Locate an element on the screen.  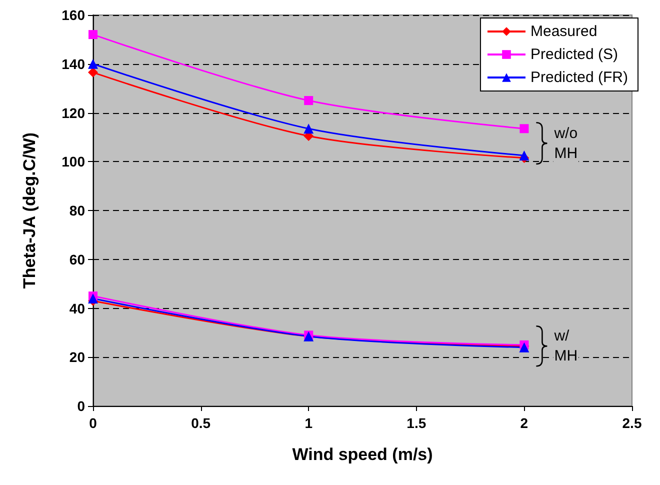
x-tick-label: 1 is located at coordinates (308, 423).